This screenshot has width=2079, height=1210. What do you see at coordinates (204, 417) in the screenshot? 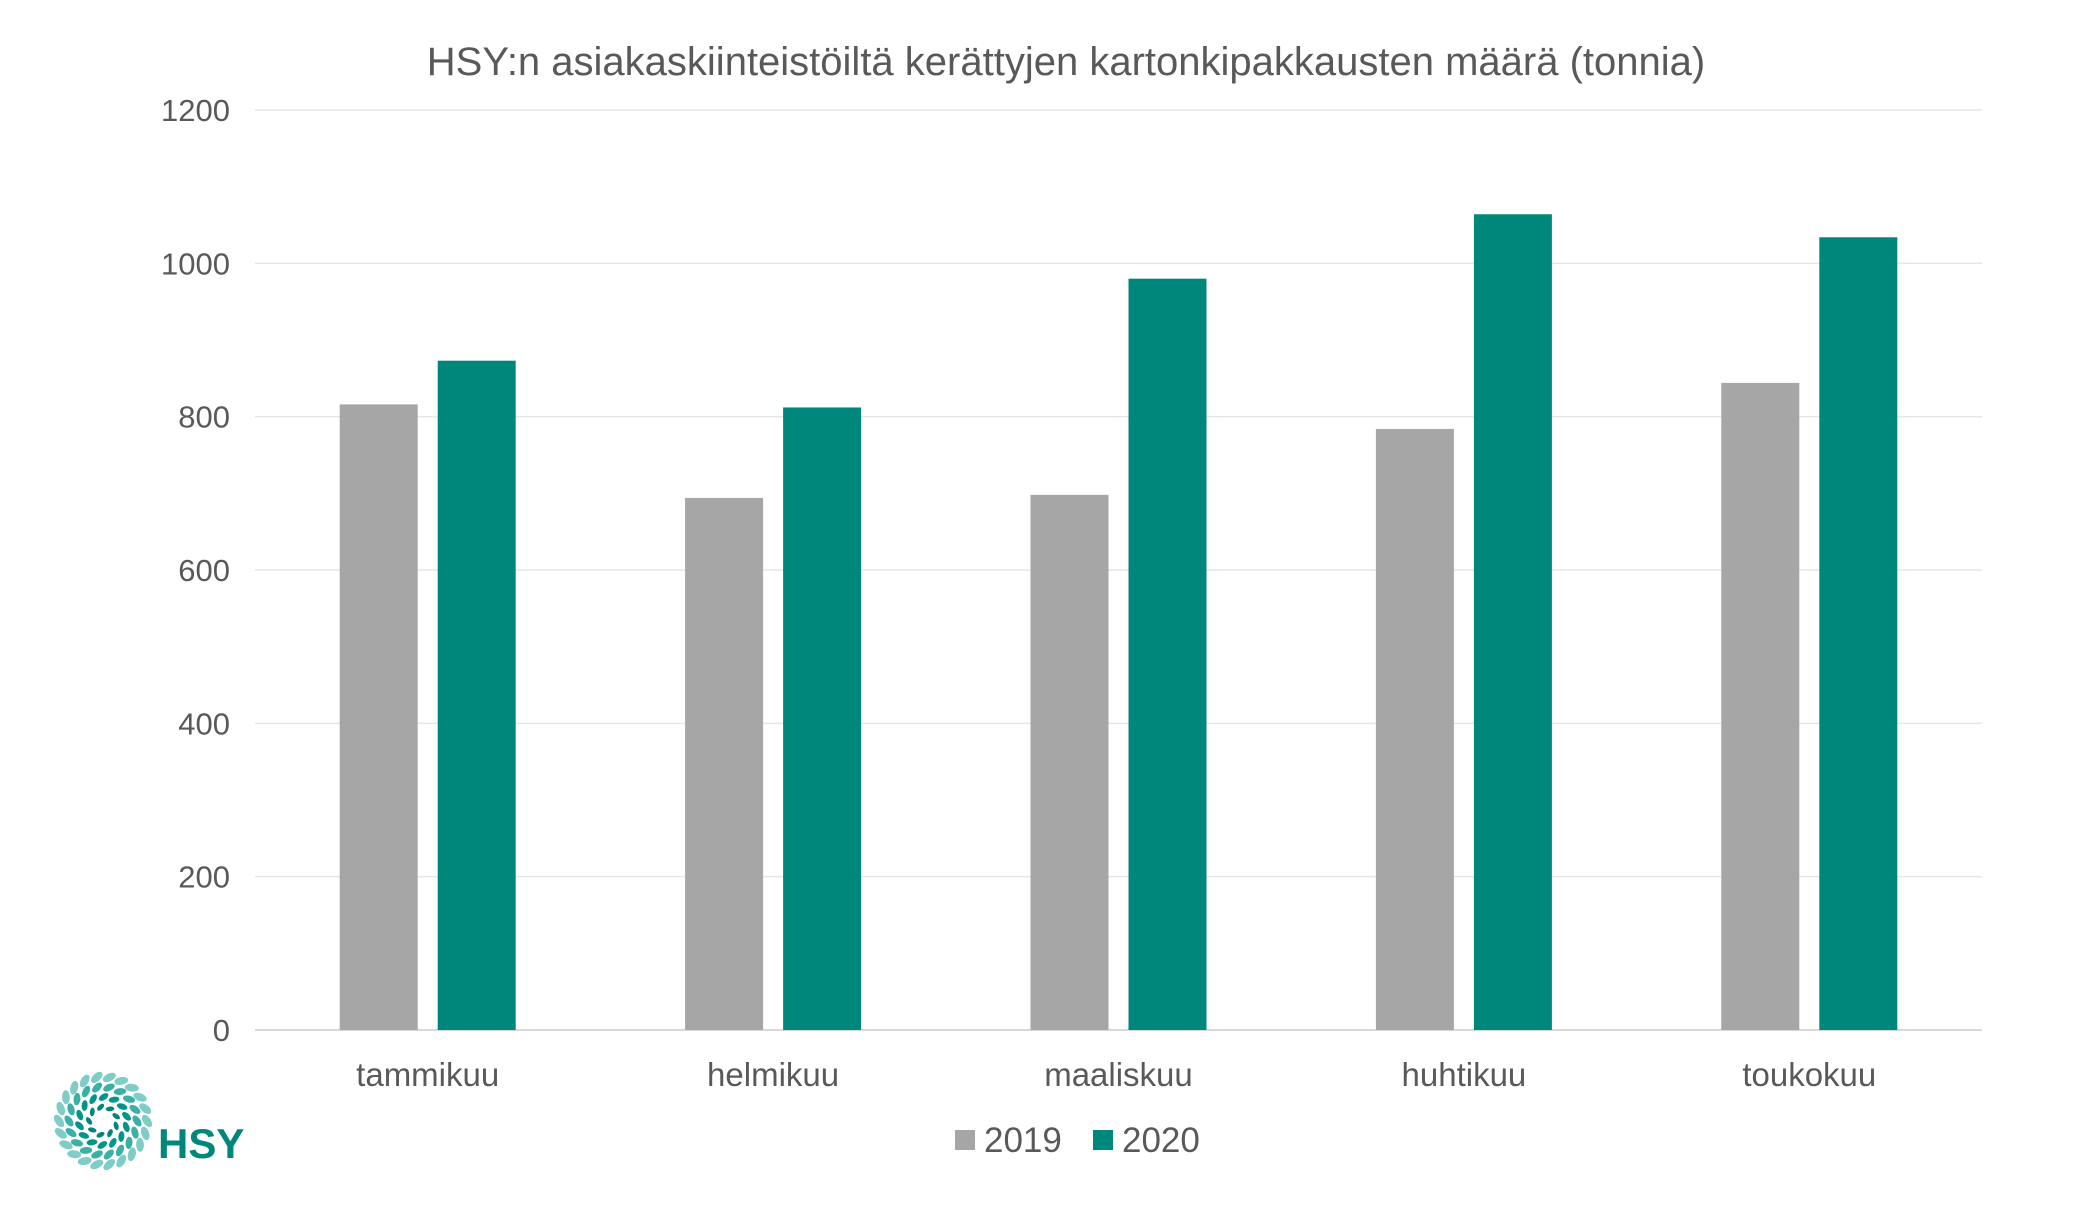
I see `y-tick-label: 800` at bounding box center [204, 417].